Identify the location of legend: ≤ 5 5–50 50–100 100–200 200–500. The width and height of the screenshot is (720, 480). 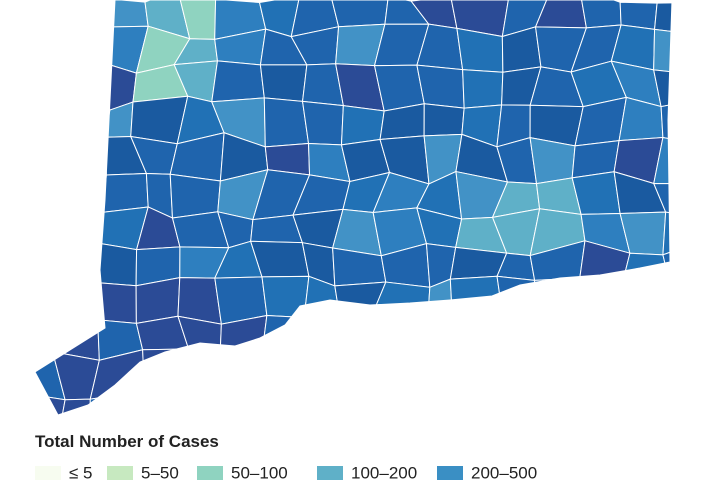
(286, 471).